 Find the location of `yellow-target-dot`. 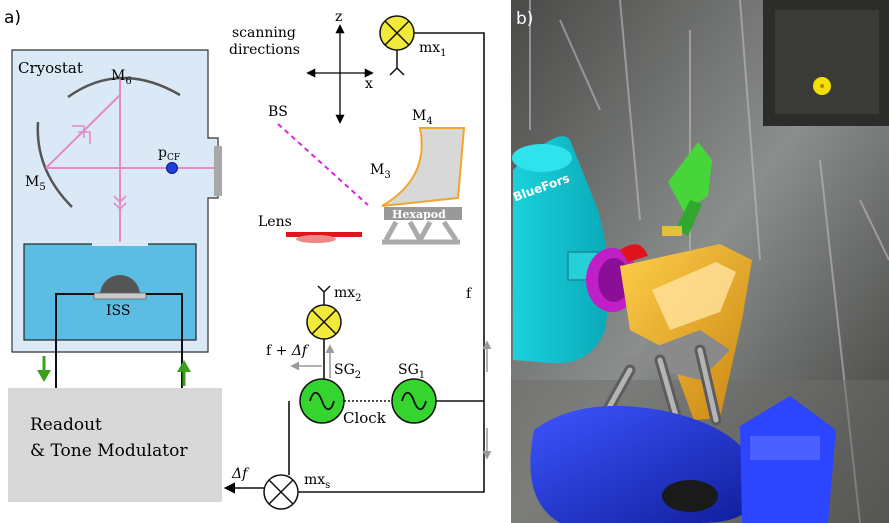

yellow-target-dot is located at coordinates (822, 86).